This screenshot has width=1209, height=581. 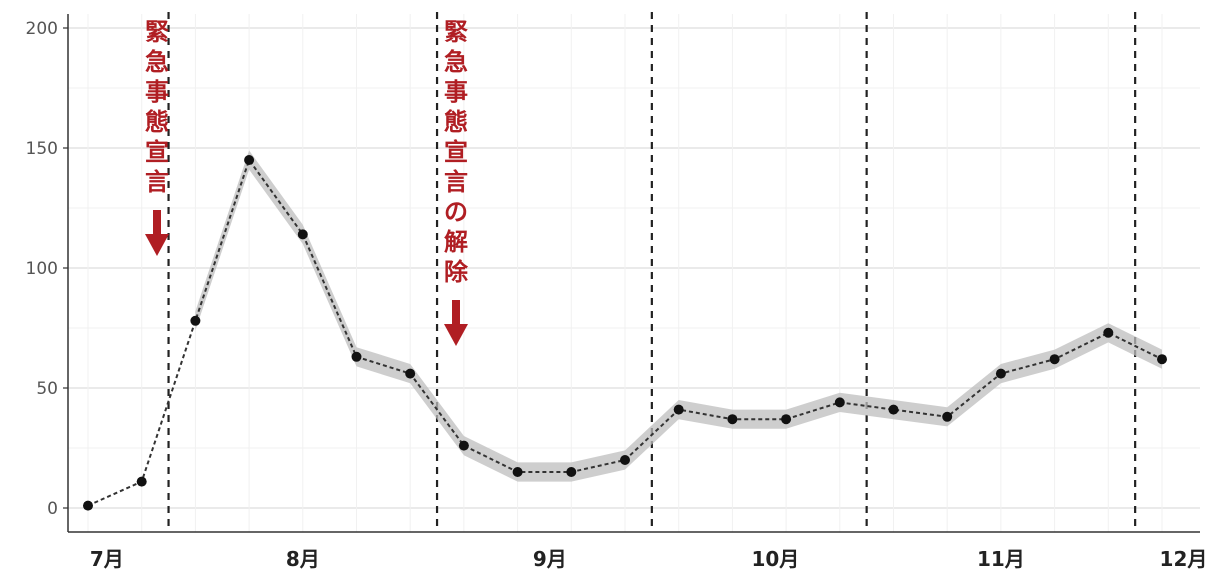 What do you see at coordinates (42, 29) in the screenshot?
I see `y-tick-label: 200` at bounding box center [42, 29].